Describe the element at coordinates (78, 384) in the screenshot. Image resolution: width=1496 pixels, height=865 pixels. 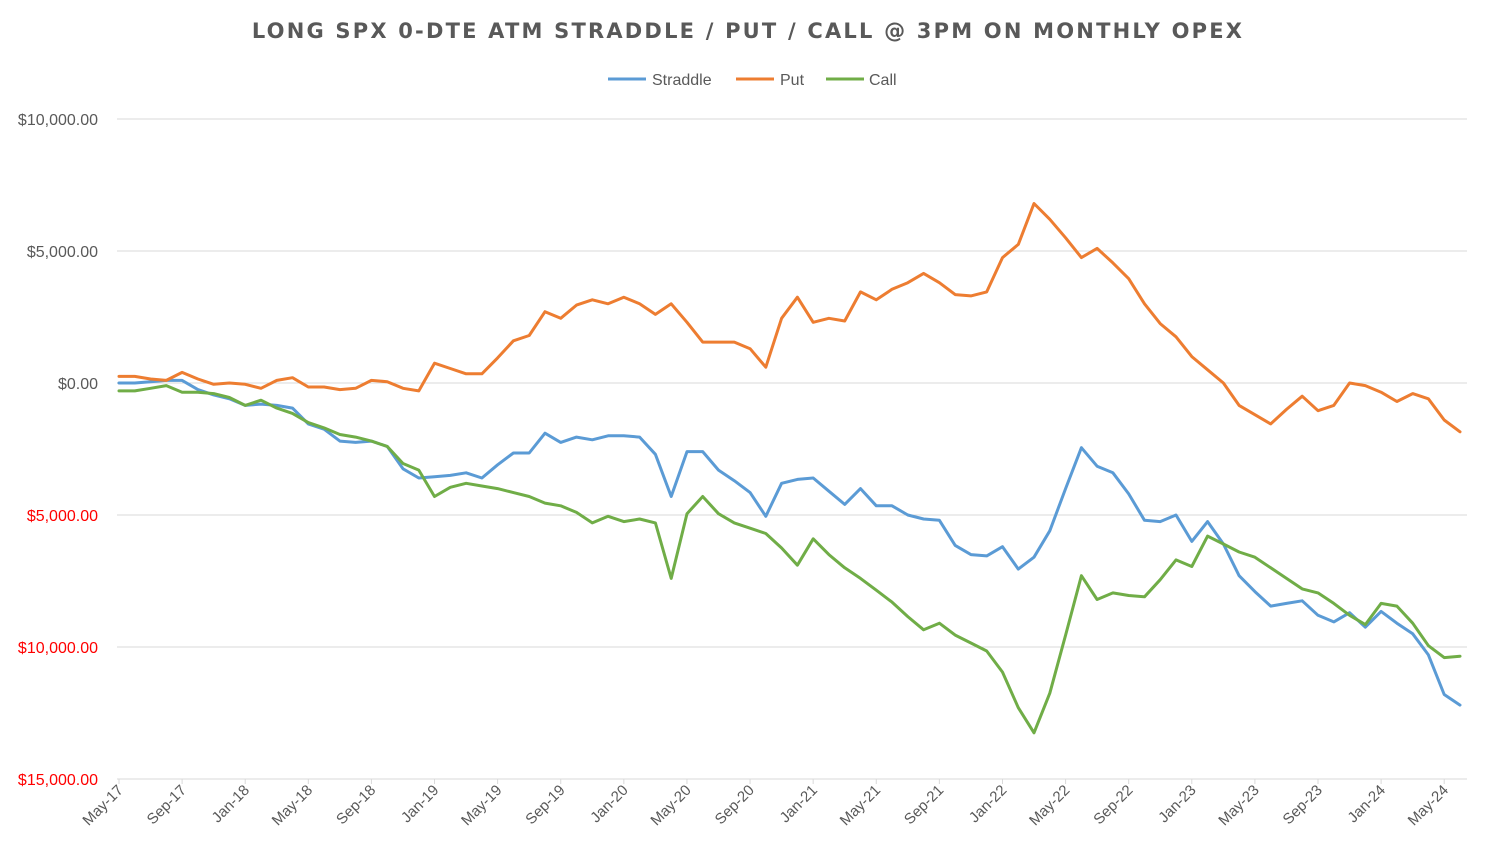
I see `y-tick-label: $0.00` at that location.